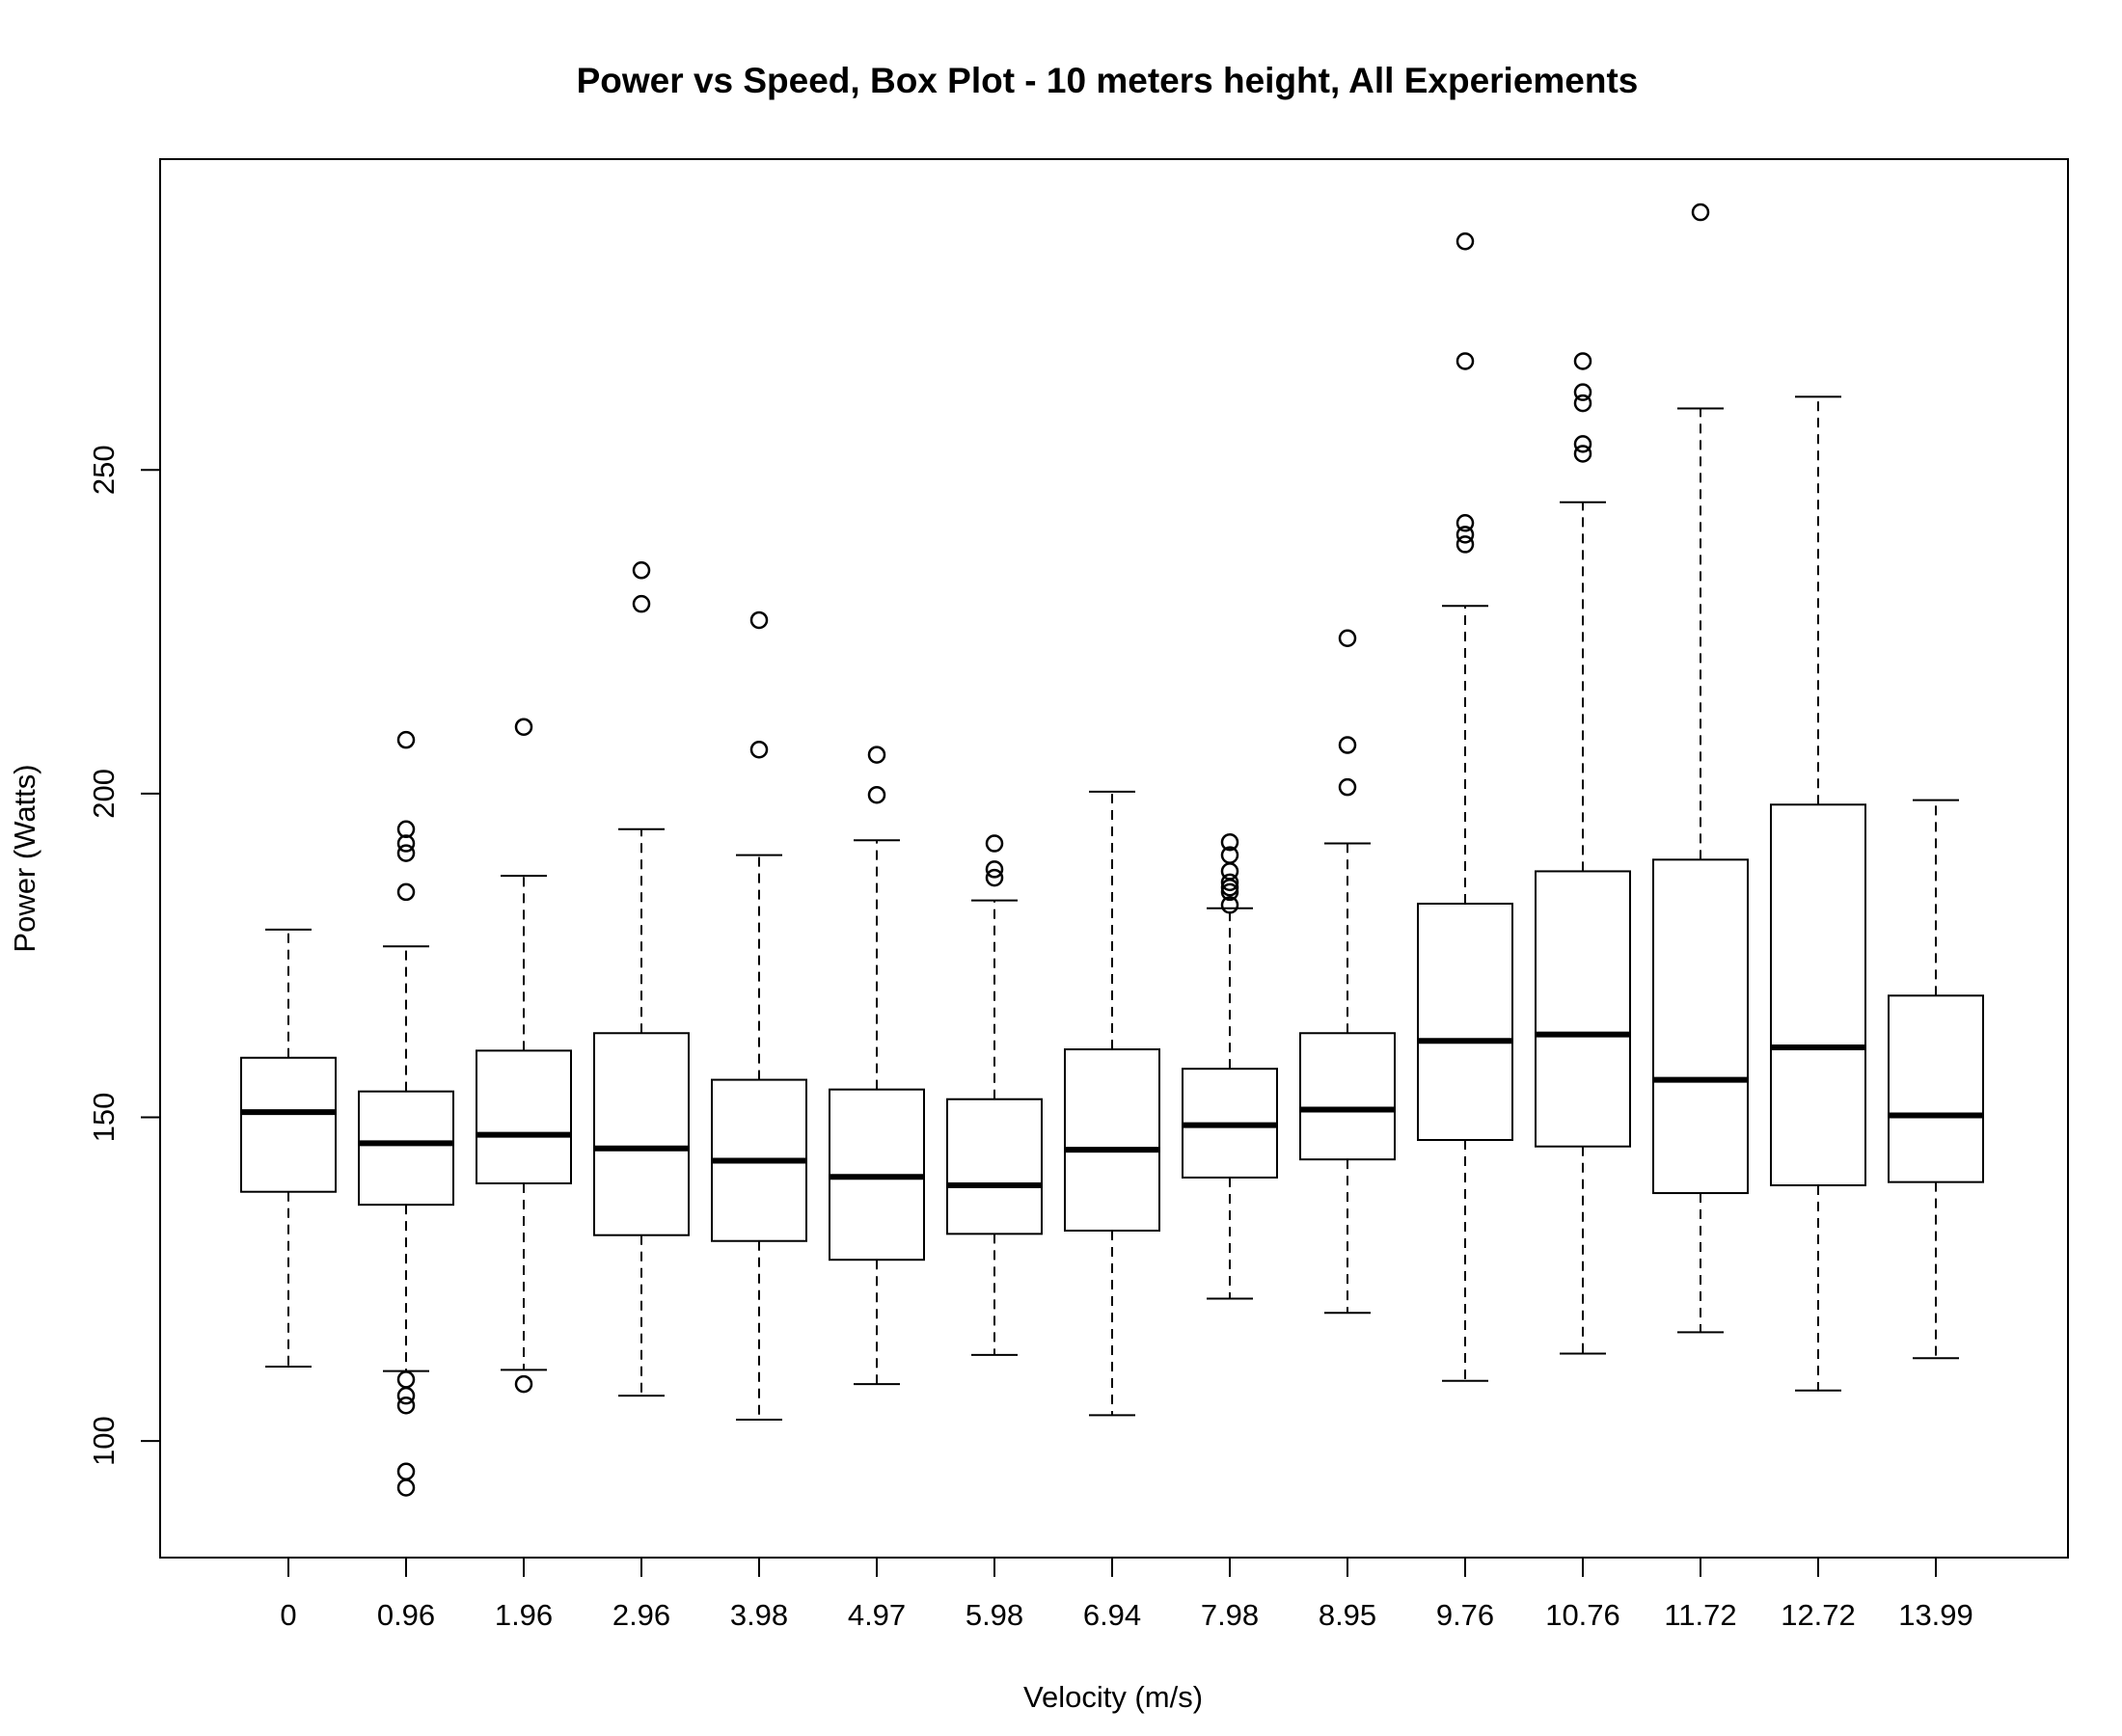 This screenshot has width=2122, height=1736. Describe the element at coordinates (1700, 1615) in the screenshot. I see `x-tick-label: 11.72` at that location.